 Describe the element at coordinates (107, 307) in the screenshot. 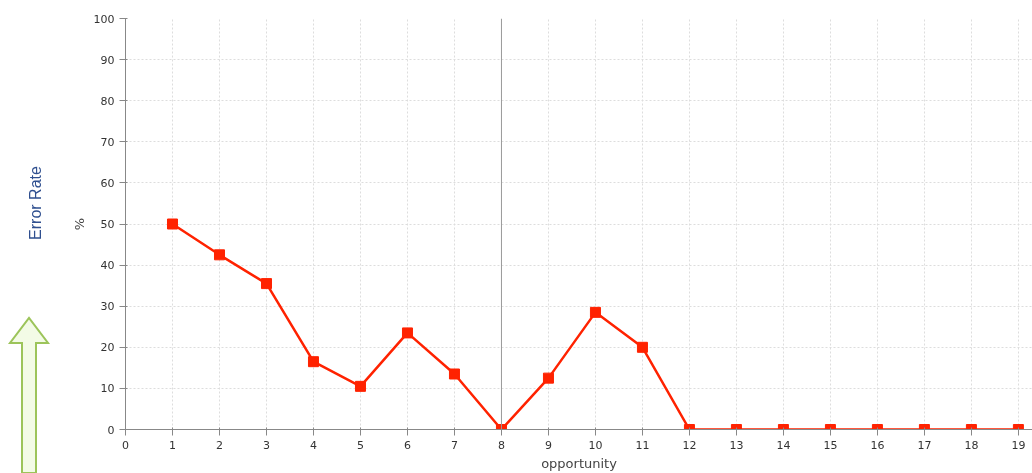

I see `y-tick-label: 30` at that location.